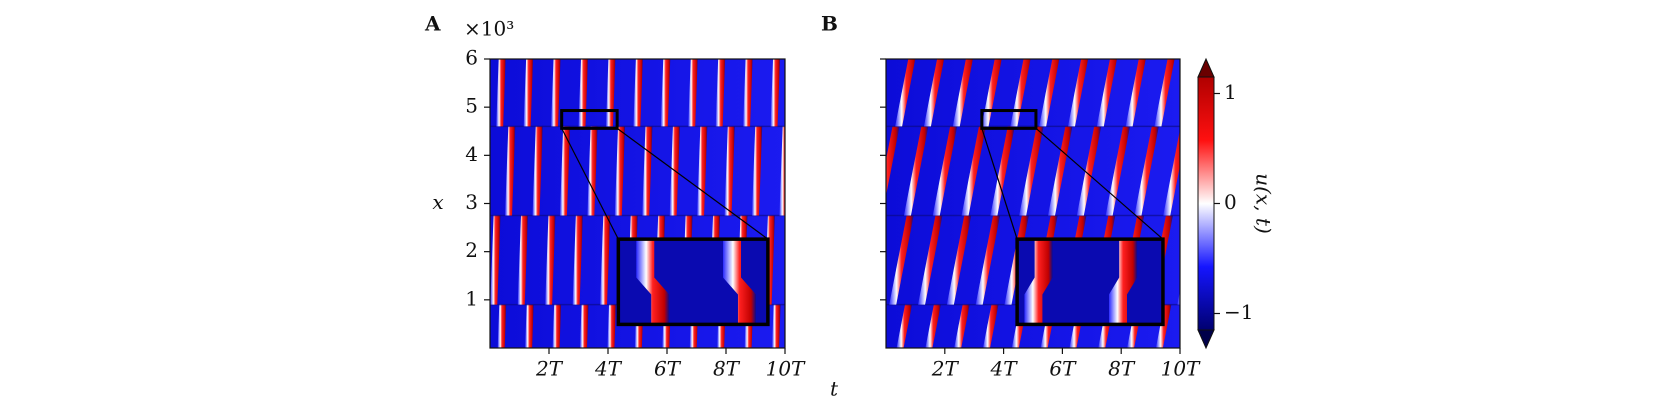  What do you see at coordinates (1264, 203) in the screenshot?
I see `colorbar-label: u(x, t)` at bounding box center [1264, 203].